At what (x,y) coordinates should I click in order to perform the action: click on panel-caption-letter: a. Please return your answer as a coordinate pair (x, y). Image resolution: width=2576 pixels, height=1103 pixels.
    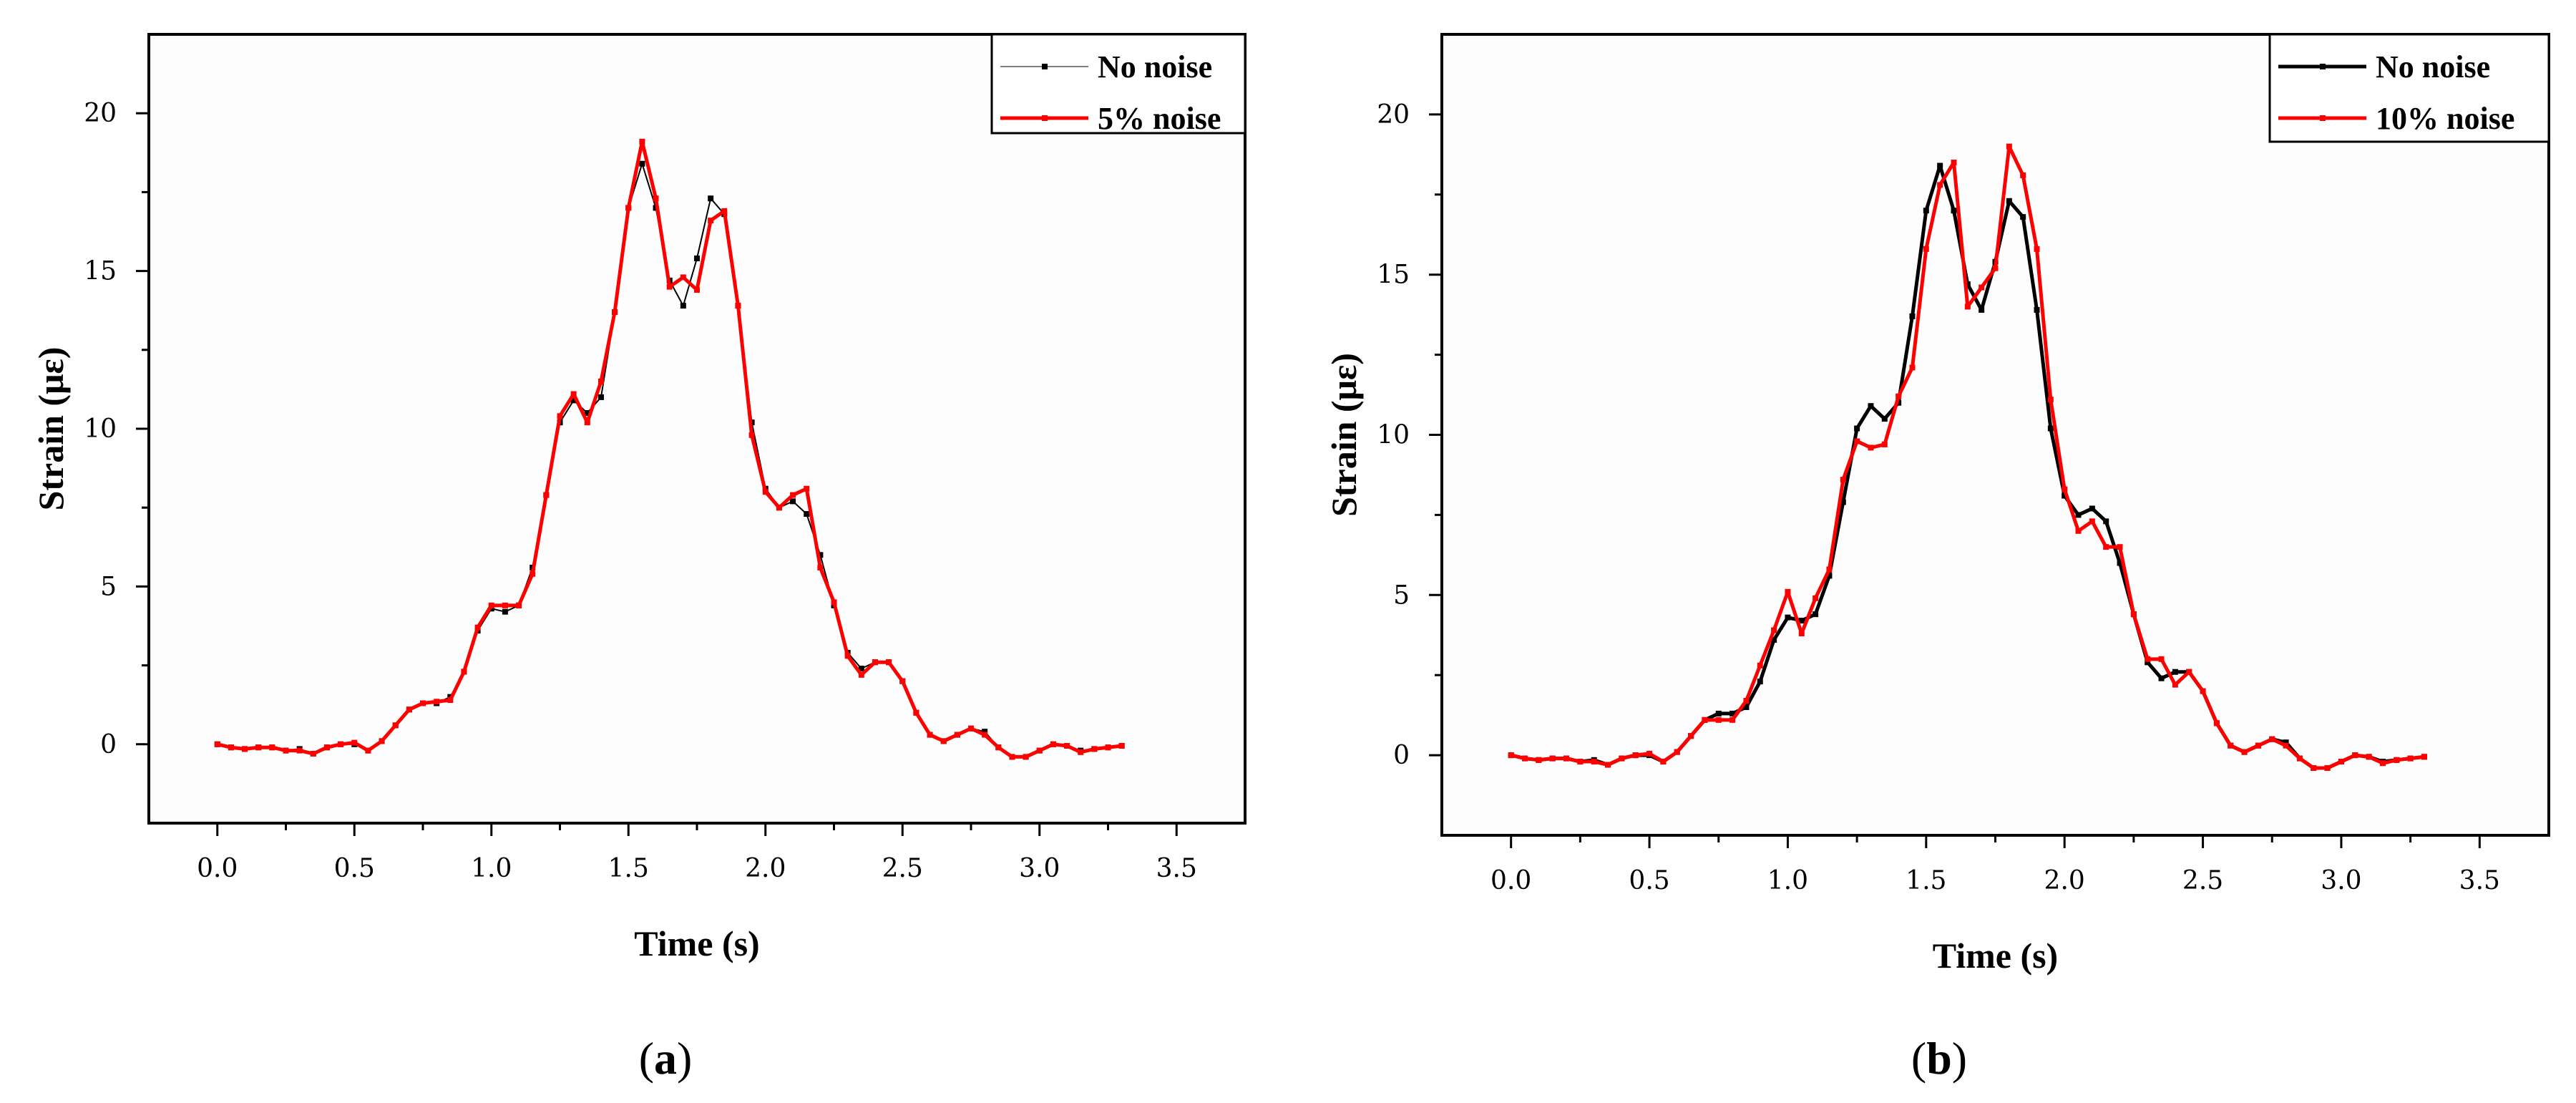
    Looking at the image, I should click on (665, 1058).